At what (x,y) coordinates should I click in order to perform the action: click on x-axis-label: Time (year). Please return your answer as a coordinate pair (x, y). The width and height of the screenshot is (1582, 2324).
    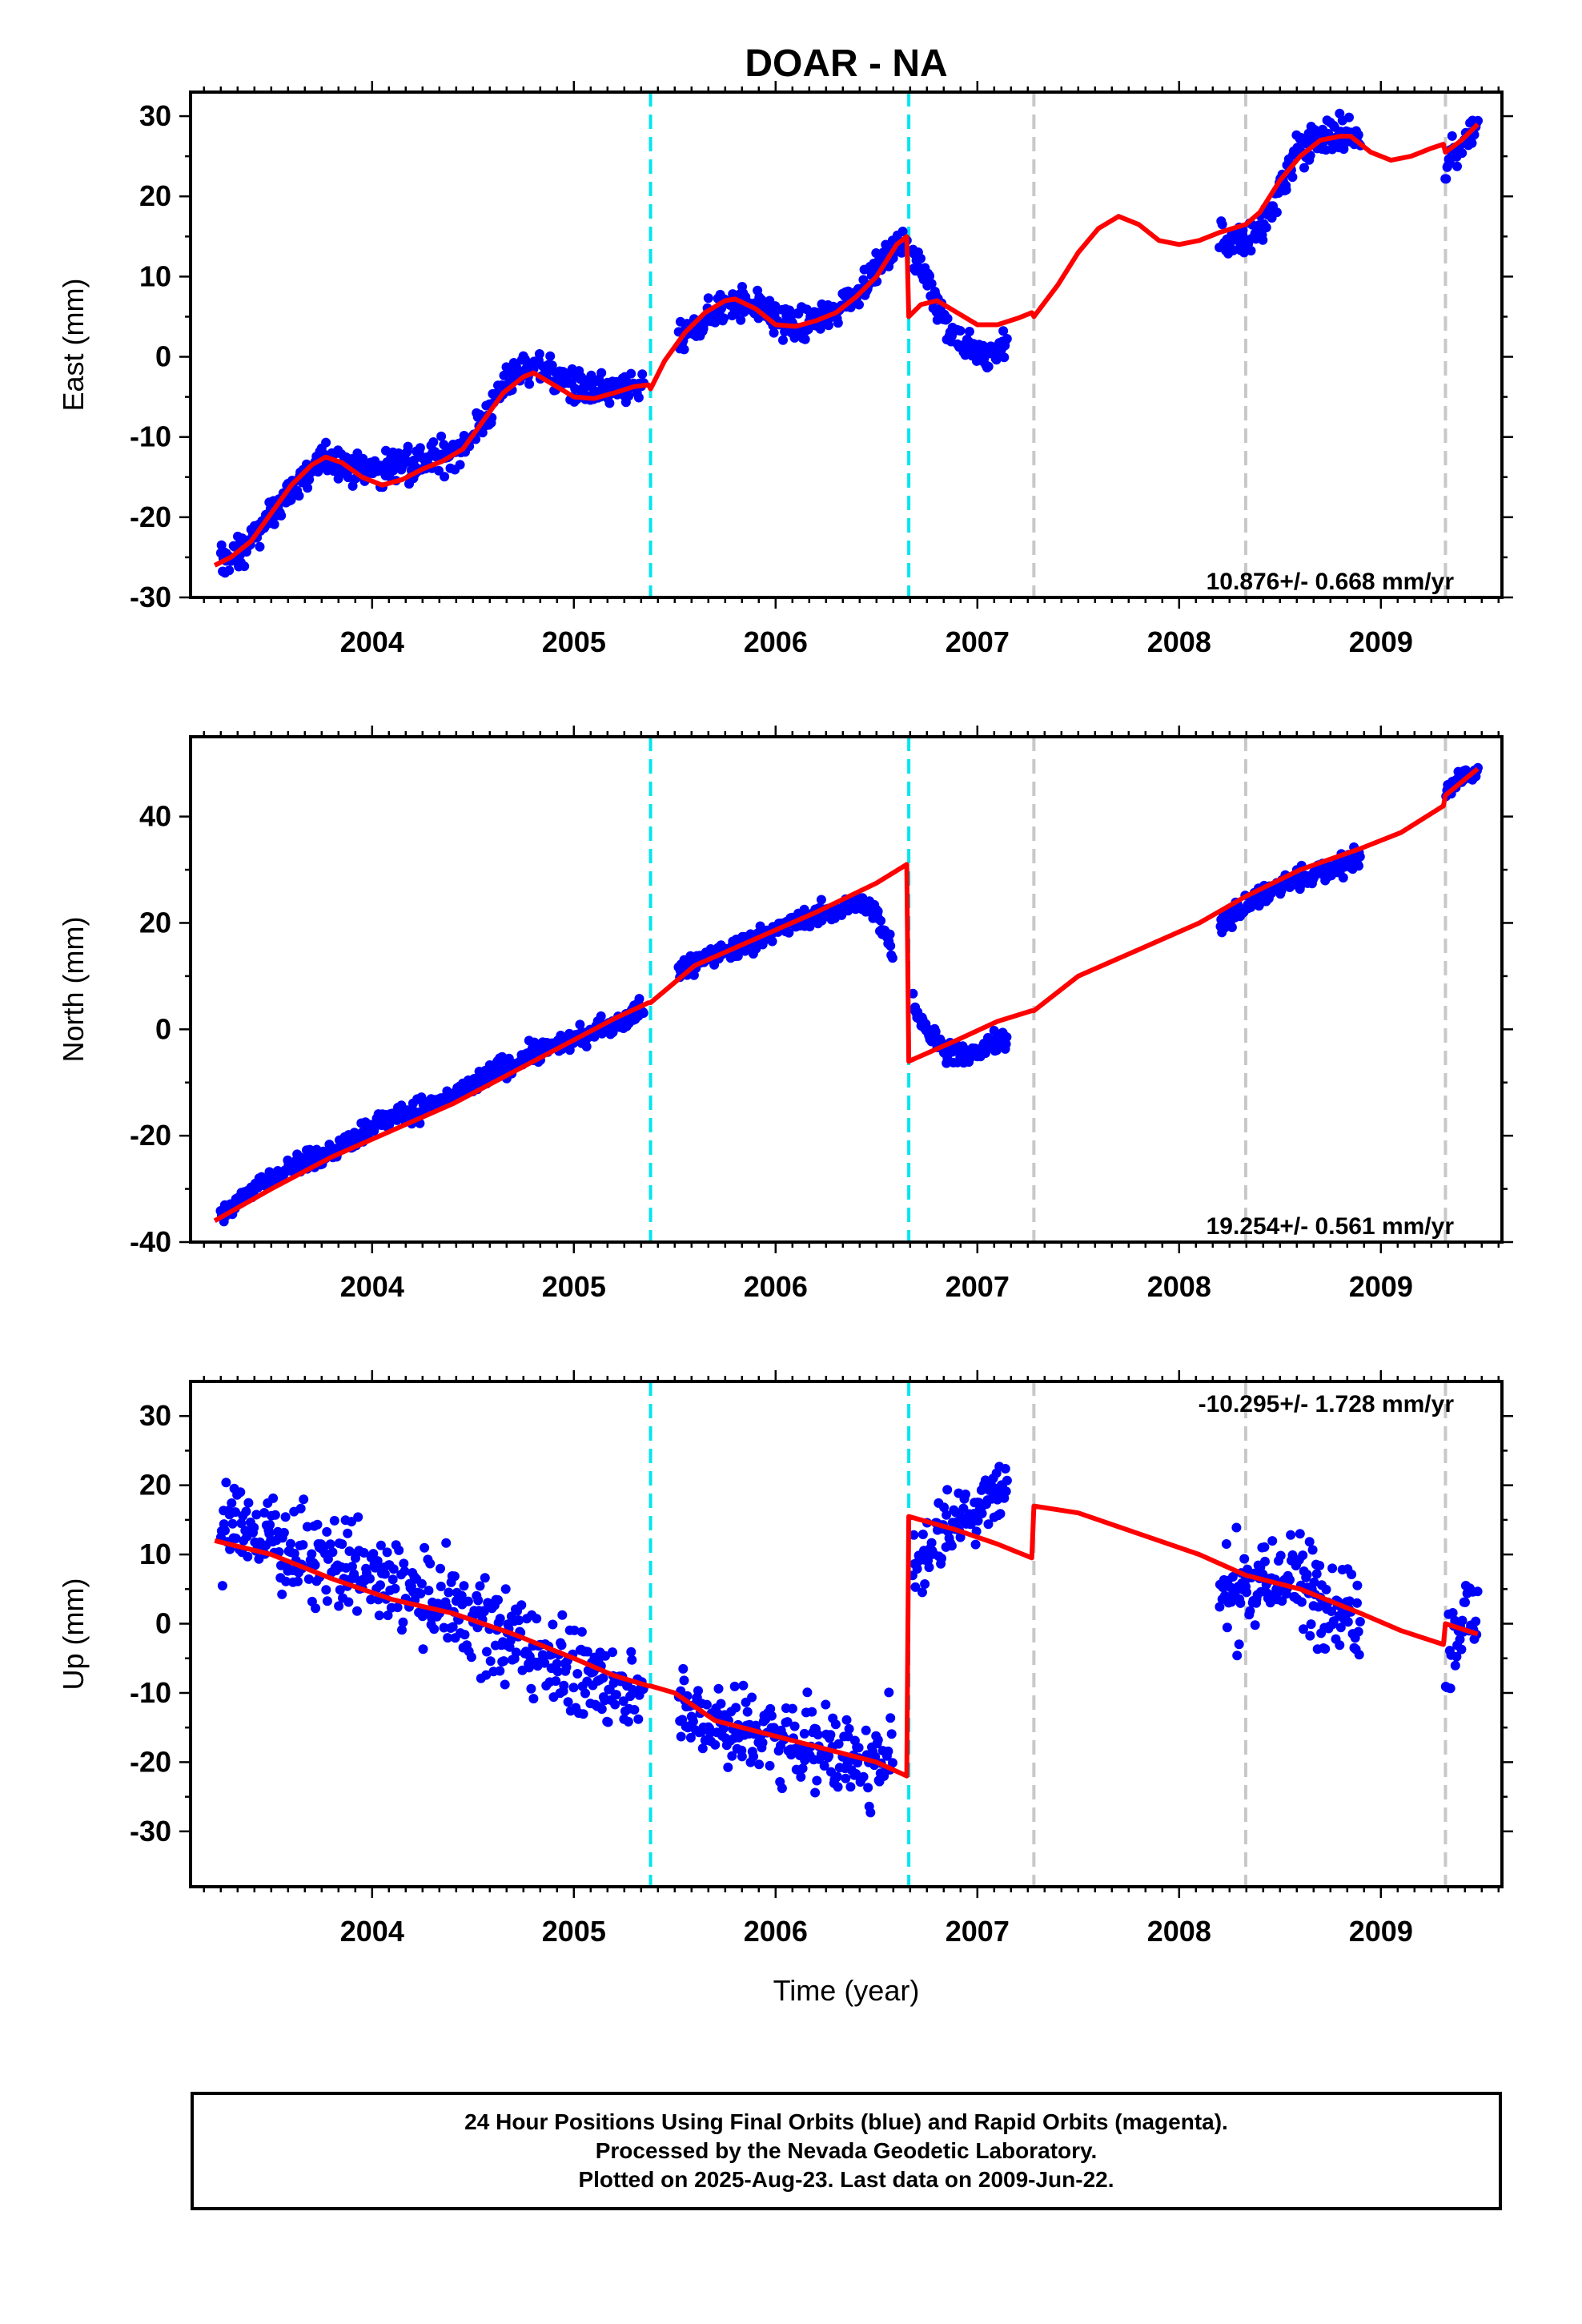
    Looking at the image, I should click on (847, 1990).